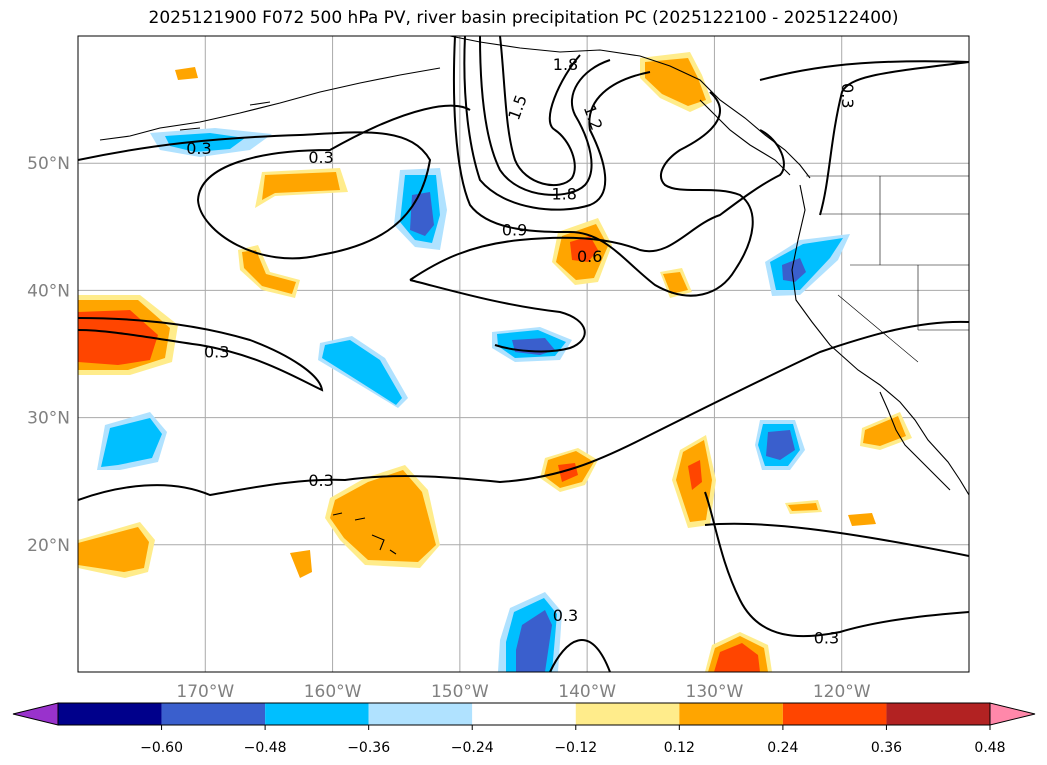  What do you see at coordinates (48, 291) in the screenshot?
I see `lat-label: 40°N` at bounding box center [48, 291].